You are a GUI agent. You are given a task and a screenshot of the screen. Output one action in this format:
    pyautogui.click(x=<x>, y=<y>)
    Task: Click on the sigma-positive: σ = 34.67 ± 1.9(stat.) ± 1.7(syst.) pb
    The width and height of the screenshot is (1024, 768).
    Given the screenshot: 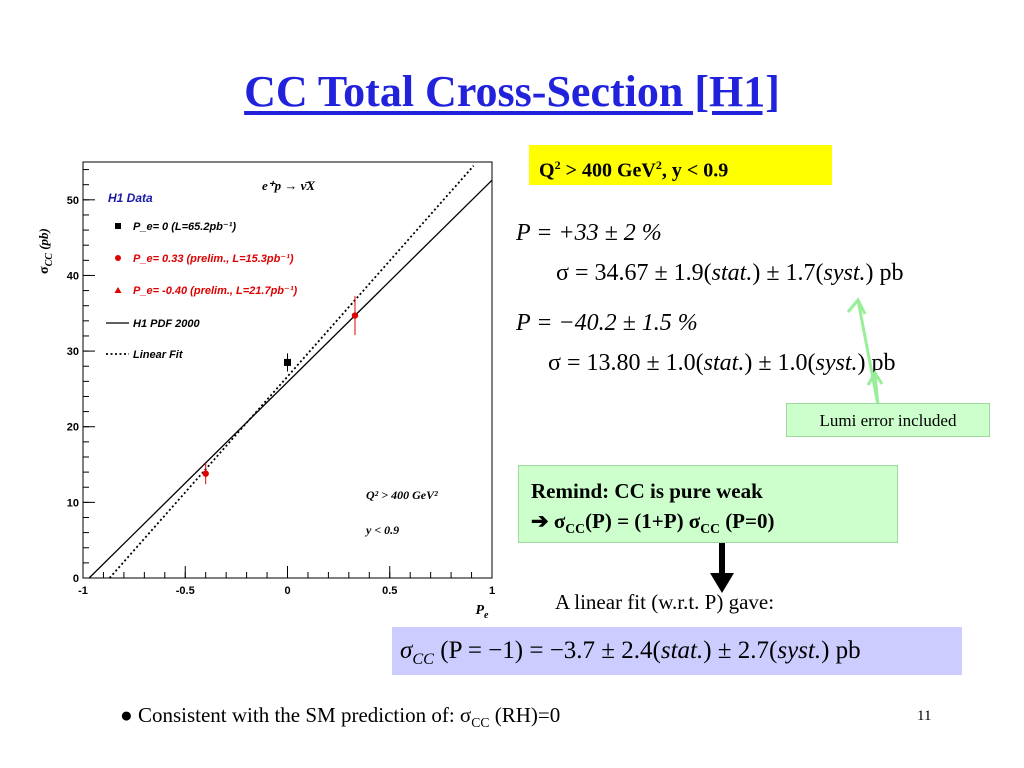 What is the action you would take?
    pyautogui.click(x=730, y=273)
    